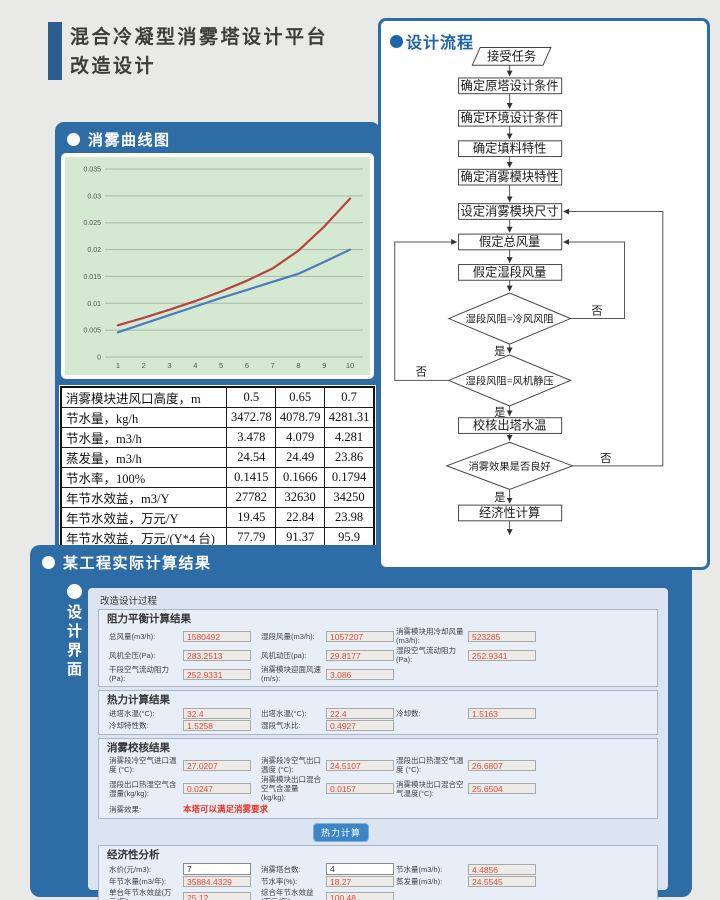  I want to click on flow-node-label: 设定消雾模块尺寸, so click(510, 210).